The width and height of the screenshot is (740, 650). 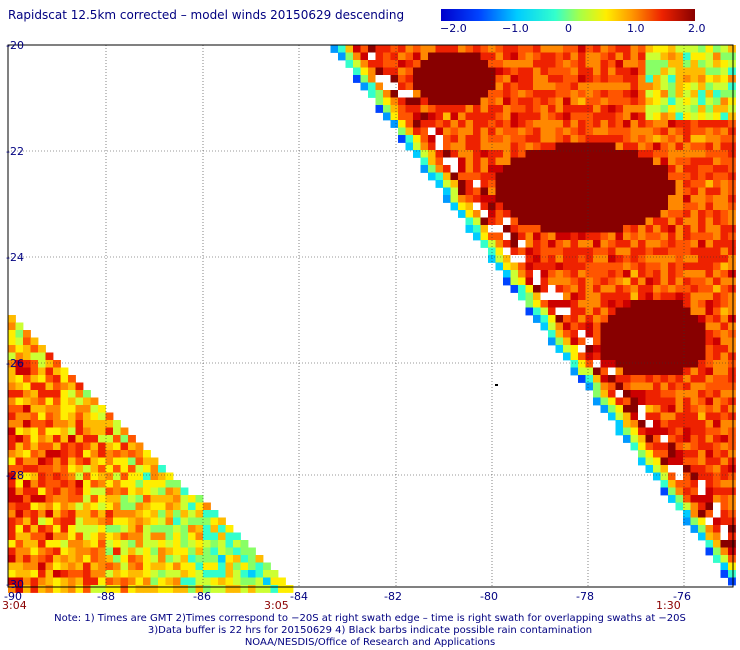 I want to click on lat-label-24: -24, so click(x=15, y=257).